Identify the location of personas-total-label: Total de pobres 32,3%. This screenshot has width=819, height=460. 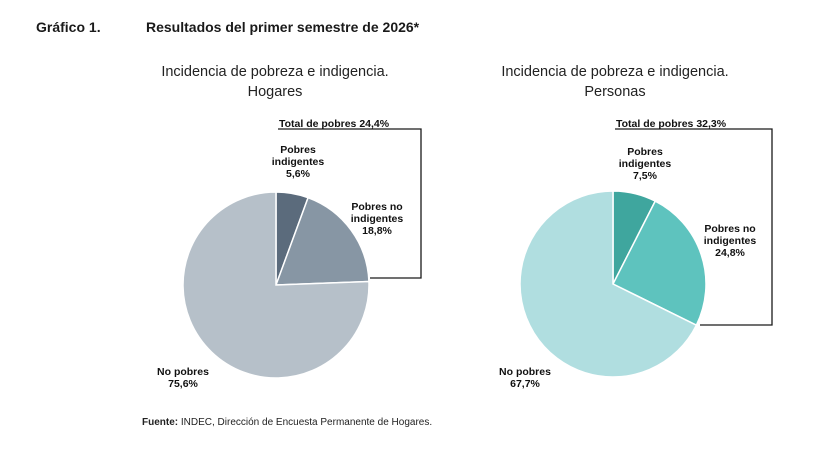
(671, 124).